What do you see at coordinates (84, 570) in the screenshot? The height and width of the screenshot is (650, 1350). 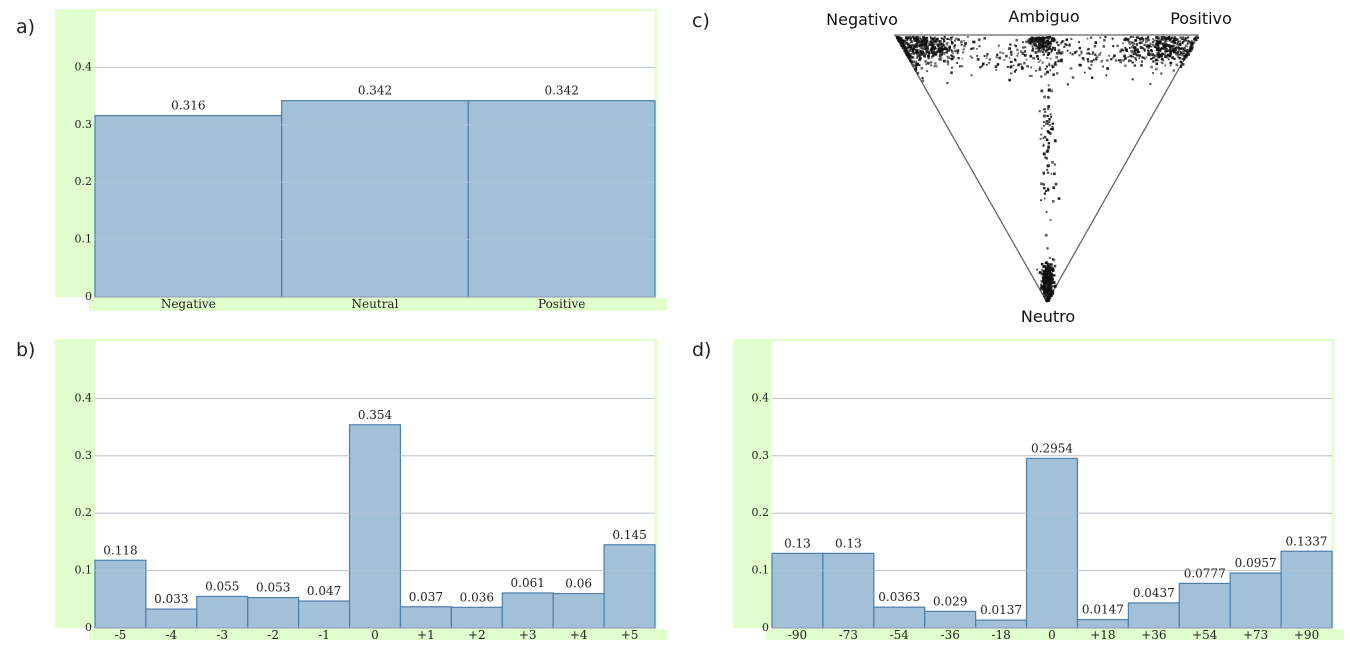 I see `y-tick-label: 0.1` at bounding box center [84, 570].